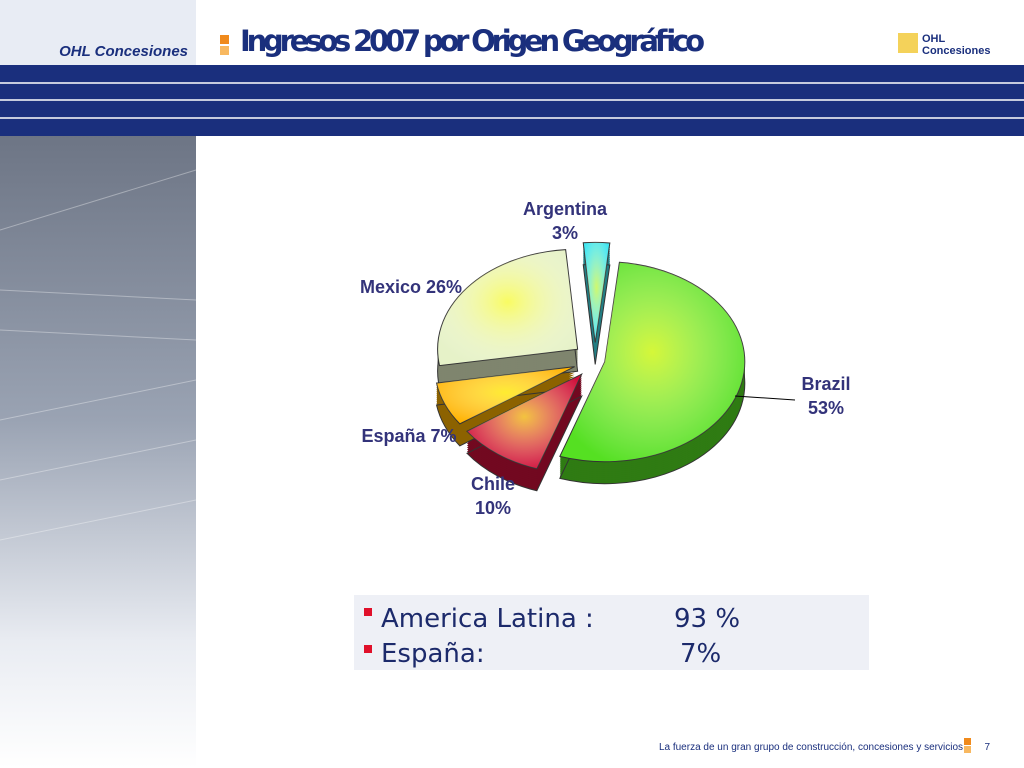  What do you see at coordinates (393, 436) in the screenshot?
I see `label-name: España` at bounding box center [393, 436].